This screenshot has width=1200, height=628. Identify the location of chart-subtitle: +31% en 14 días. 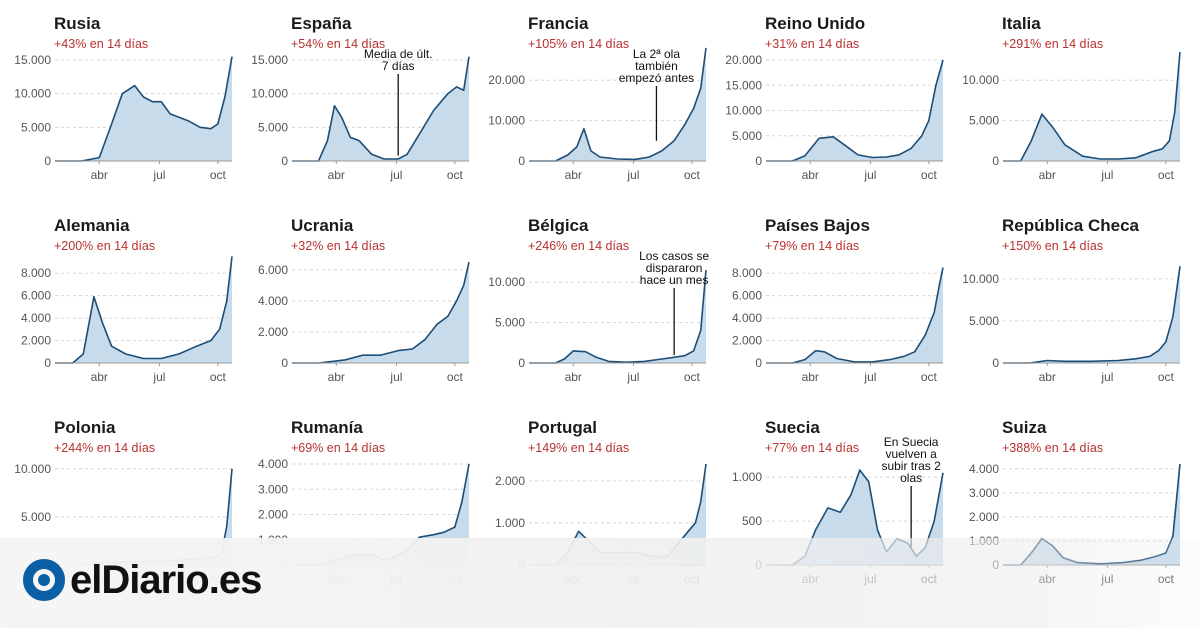
(812, 44).